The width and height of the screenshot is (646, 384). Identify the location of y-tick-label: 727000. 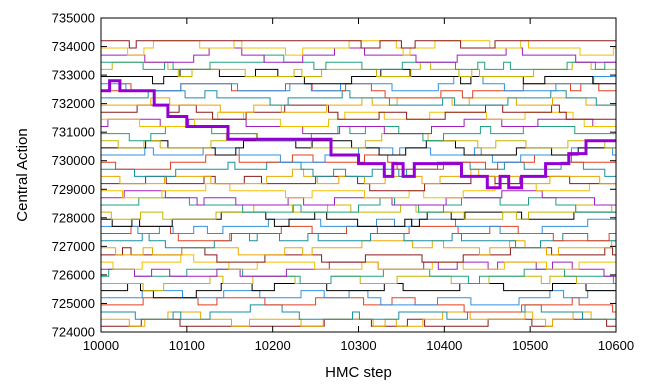
(73, 246).